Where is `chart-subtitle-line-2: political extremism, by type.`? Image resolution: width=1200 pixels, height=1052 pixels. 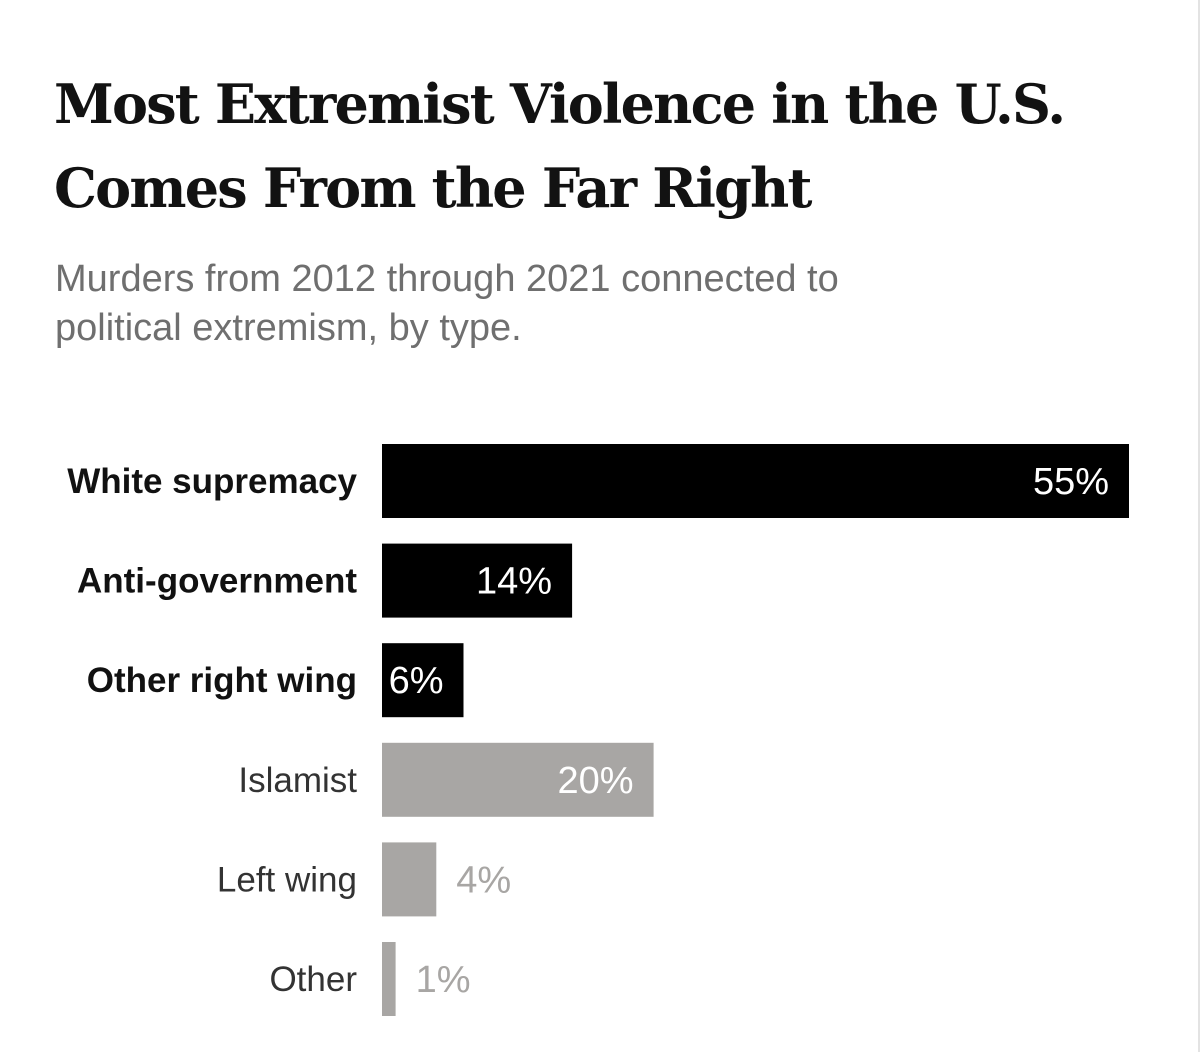 chart-subtitle-line-2: political extremism, by type. is located at coordinates (288, 328).